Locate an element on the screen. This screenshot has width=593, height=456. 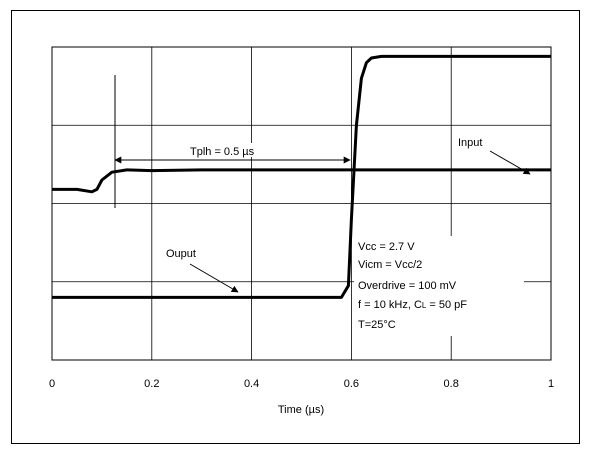
condition-temperature: T=25°C is located at coordinates (377, 325).